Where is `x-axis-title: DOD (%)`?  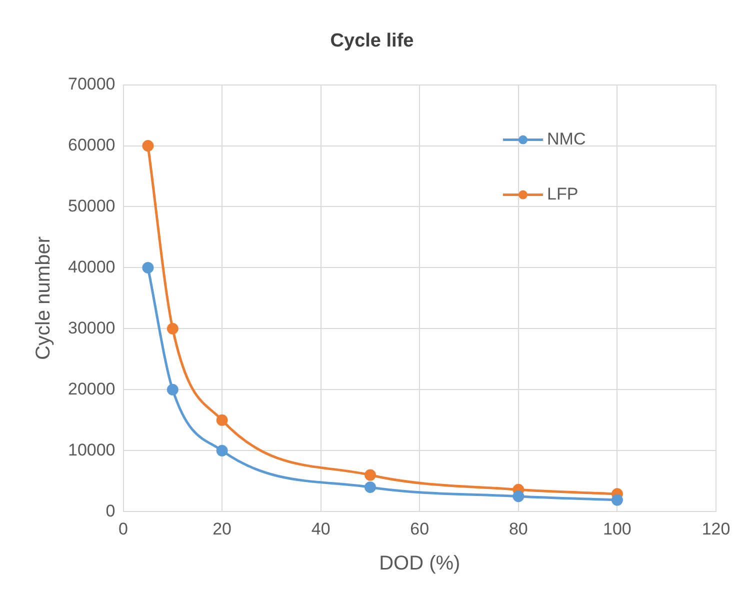
x-axis-title: DOD (%) is located at coordinates (419, 563).